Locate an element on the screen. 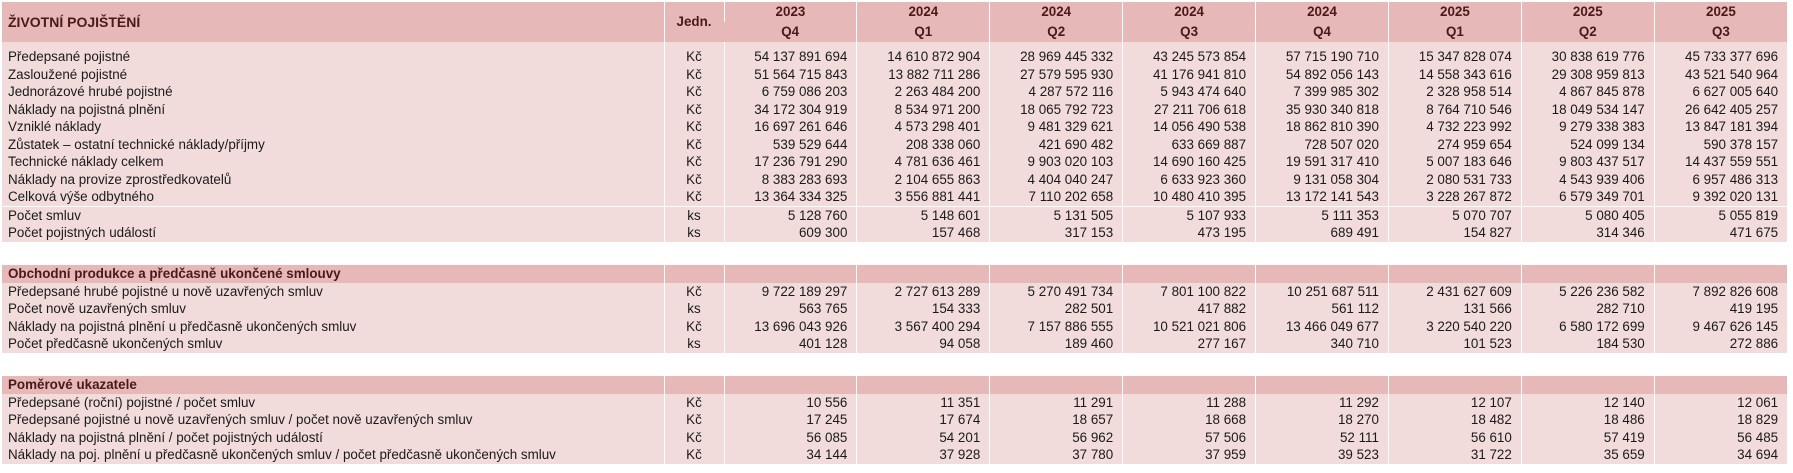 This screenshot has height=473, width=1793. unit-column-header: Jedn. is located at coordinates (693, 22).